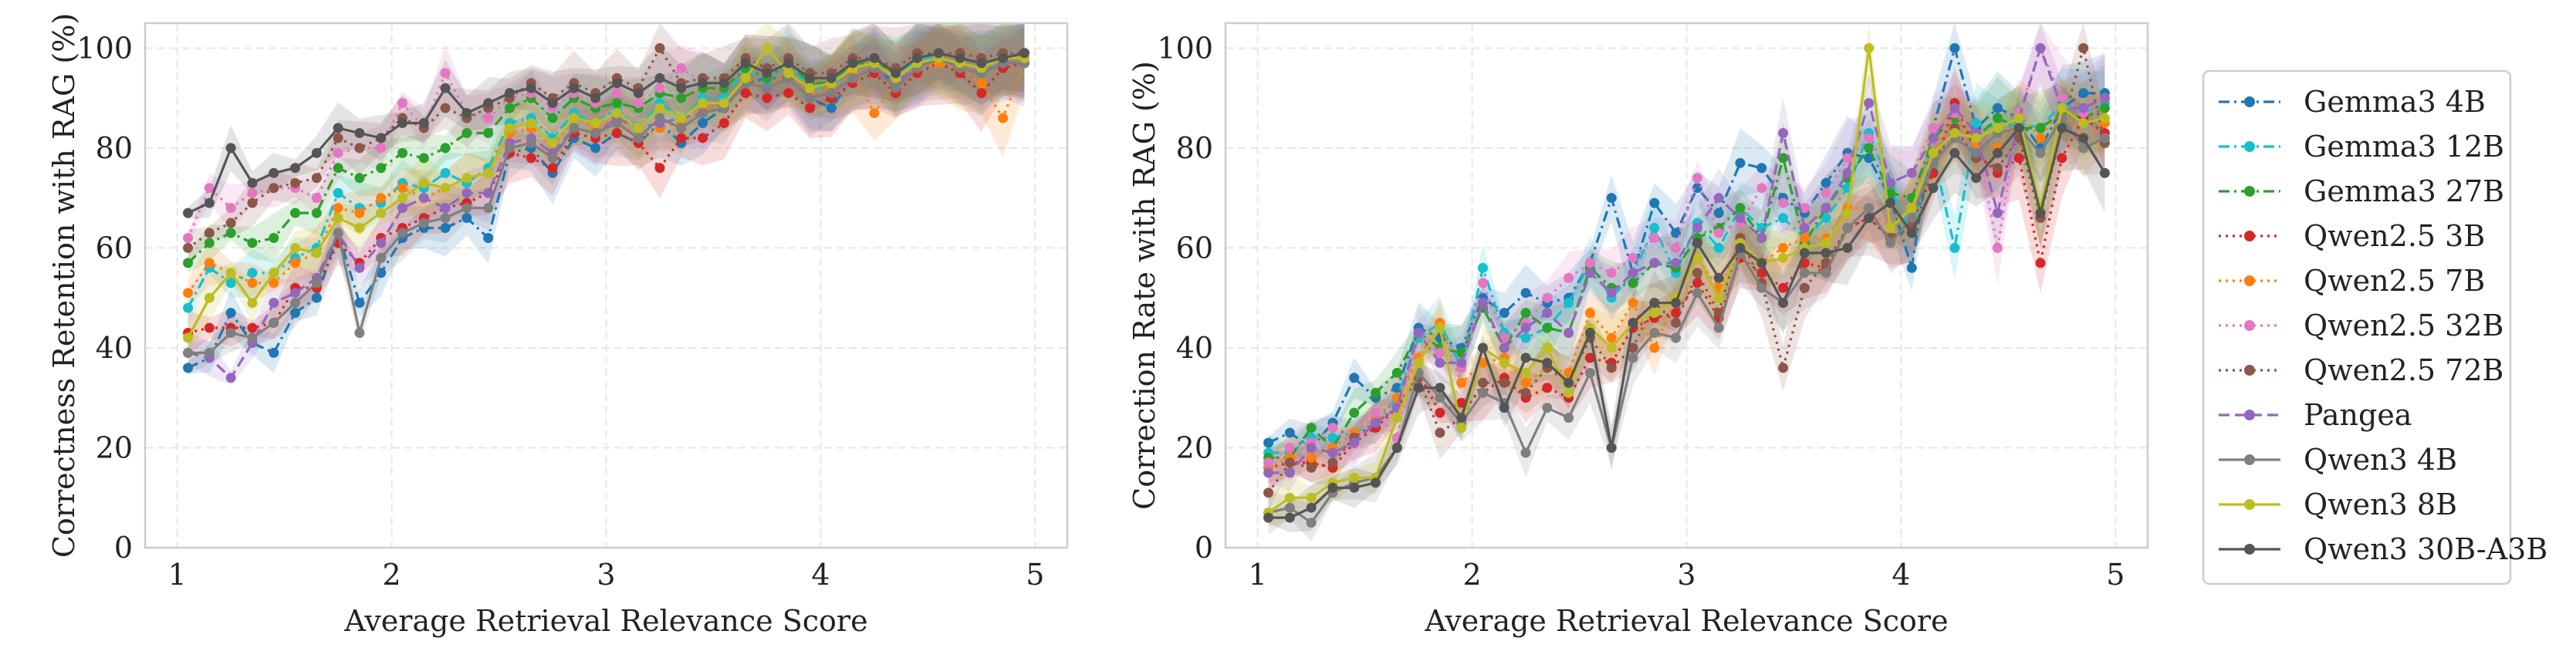  Describe the element at coordinates (606, 192) in the screenshot. I see `series-line-qwen3-8b` at that location.